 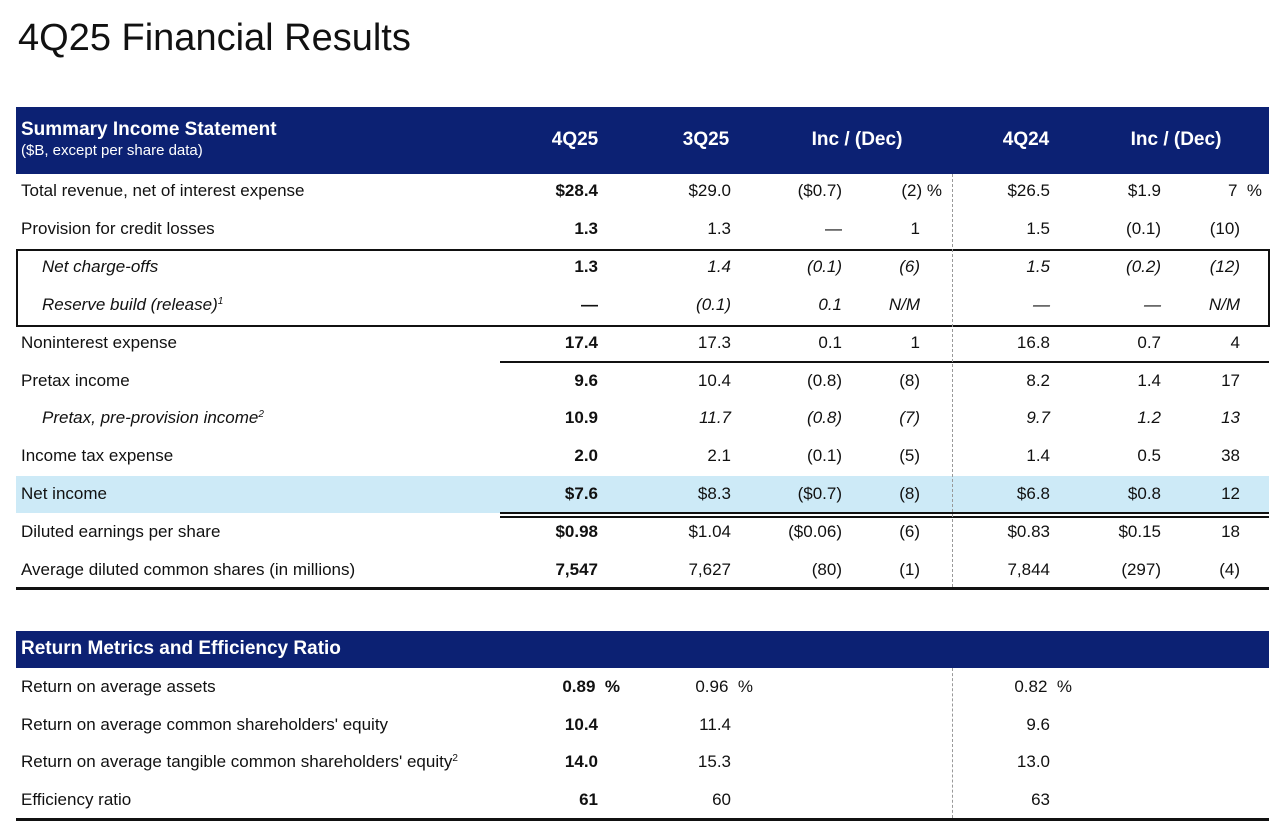 What do you see at coordinates (97, 456) in the screenshot?
I see `row-label: Income tax expense` at bounding box center [97, 456].